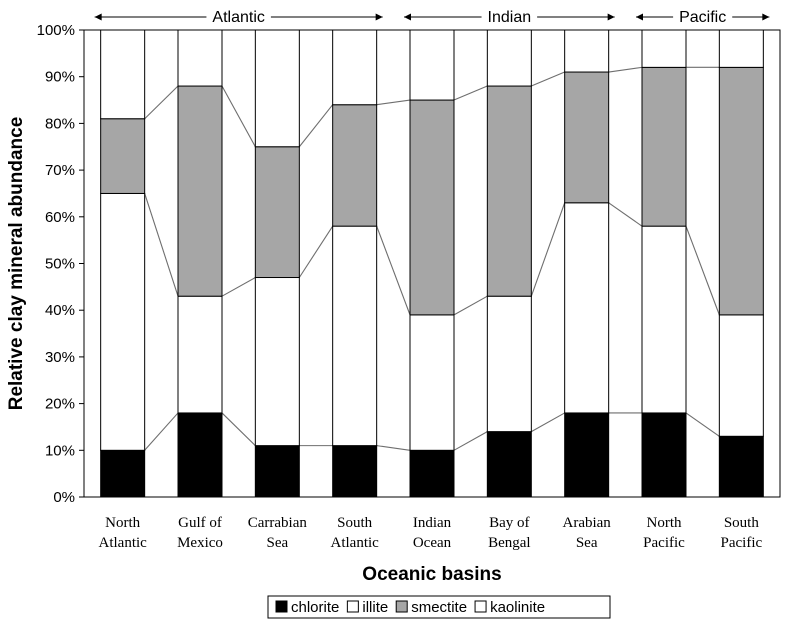 The width and height of the screenshot is (794, 622). What do you see at coordinates (702, 17) in the screenshot?
I see `region-label: Pacific` at bounding box center [702, 17].